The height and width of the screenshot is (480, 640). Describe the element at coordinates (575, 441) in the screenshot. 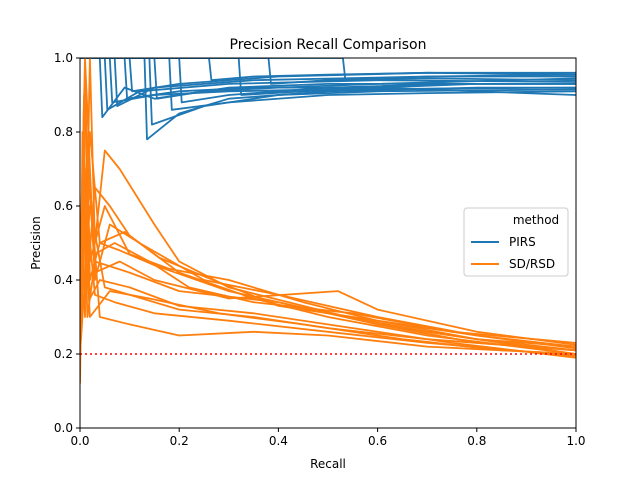

I see `x-tick-label: 1.0` at that location.